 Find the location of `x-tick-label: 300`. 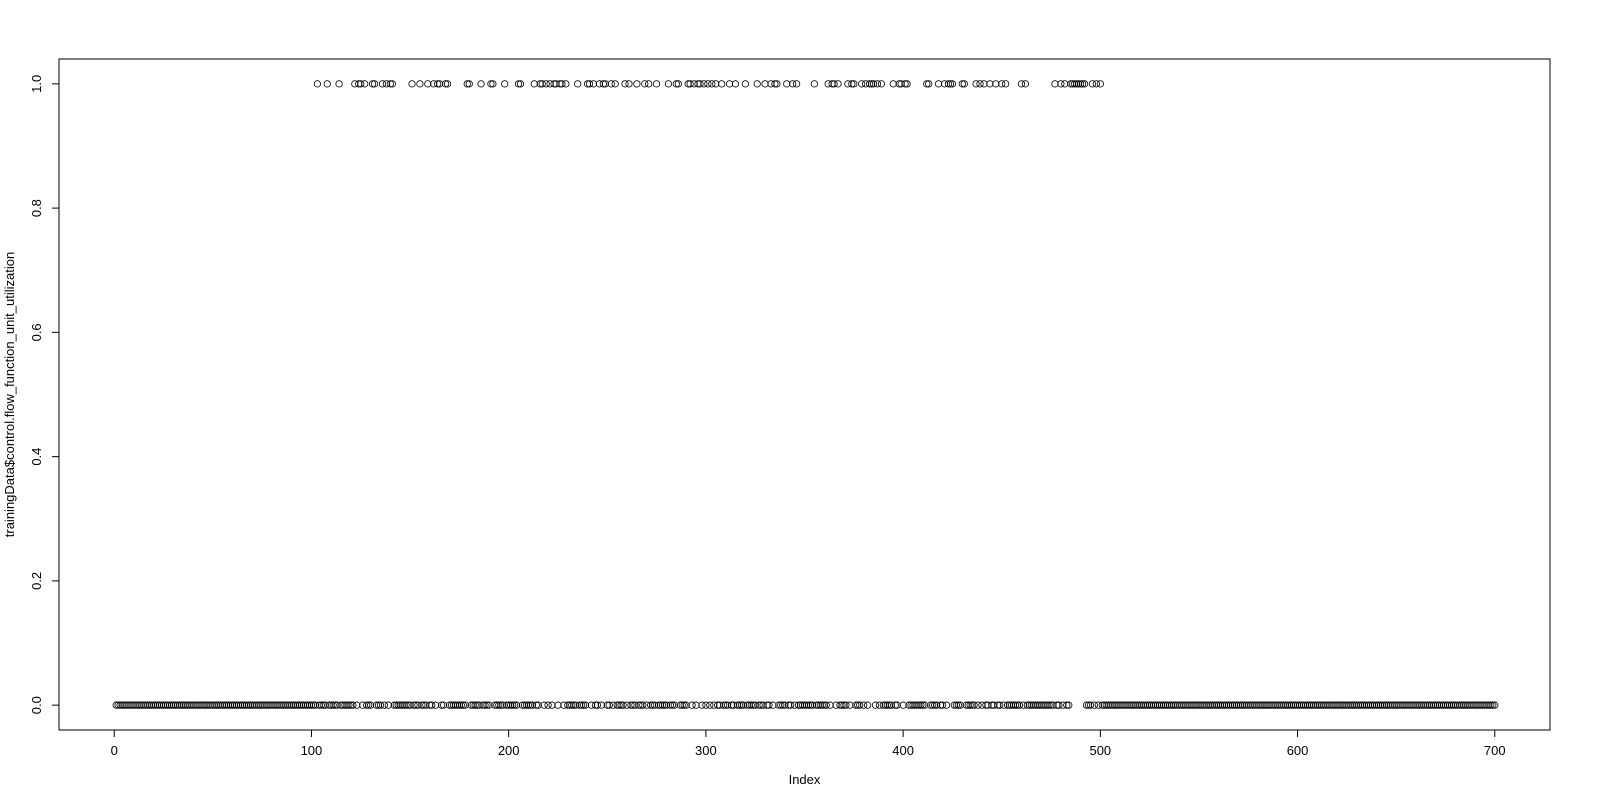

x-tick-label: 300 is located at coordinates (706, 750).